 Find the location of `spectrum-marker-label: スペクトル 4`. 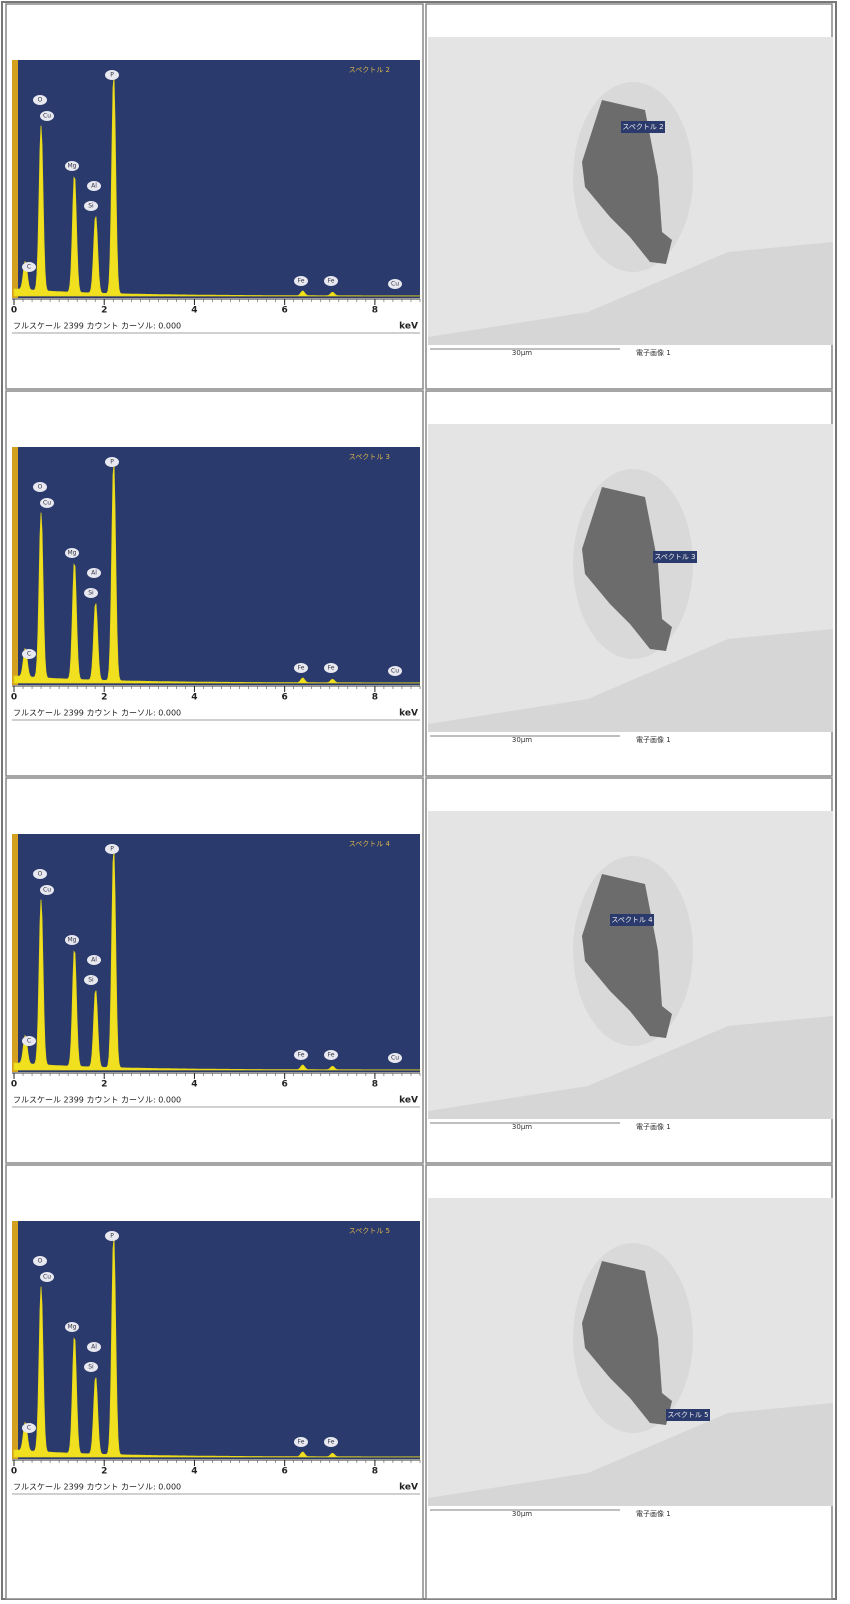

spectrum-marker-label: スペクトル 4 is located at coordinates (632, 920).